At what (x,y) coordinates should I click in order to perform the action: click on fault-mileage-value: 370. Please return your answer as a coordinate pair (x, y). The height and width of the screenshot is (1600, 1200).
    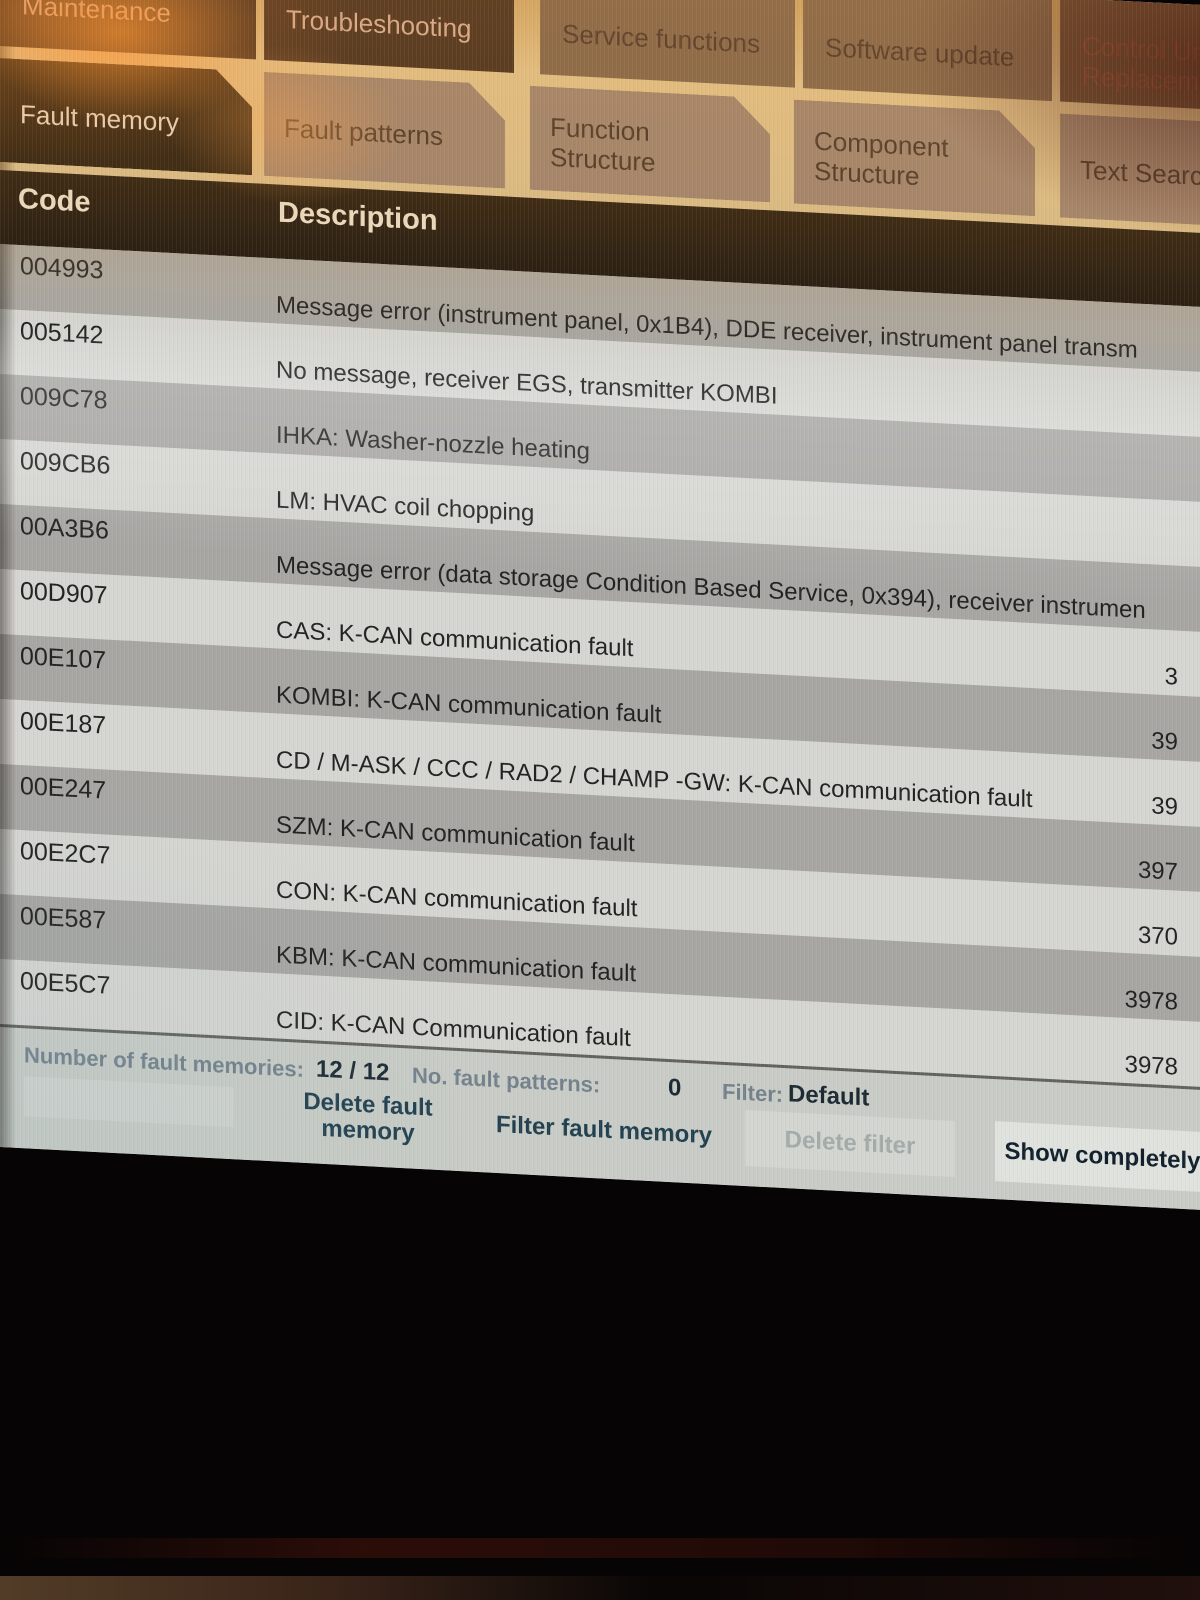
    Looking at the image, I should click on (1157, 936).